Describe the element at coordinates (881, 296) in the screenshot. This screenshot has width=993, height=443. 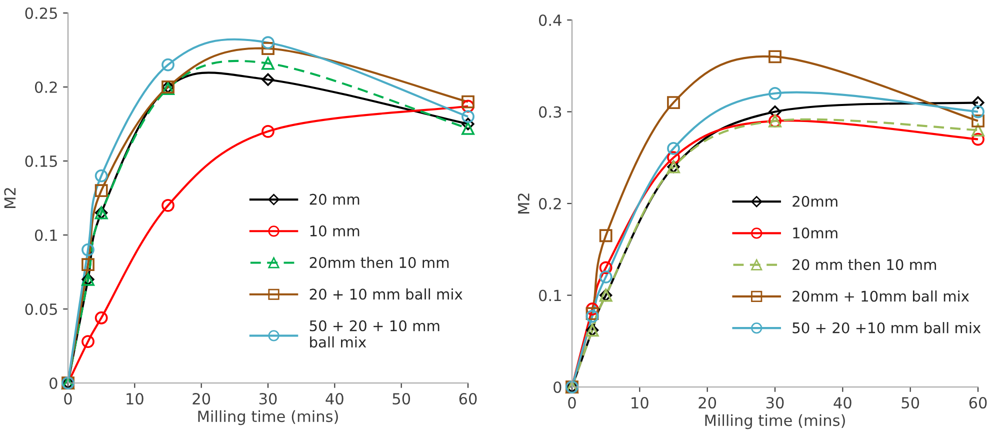
I see `legend-label: 20mm + 10mm ball mix` at that location.